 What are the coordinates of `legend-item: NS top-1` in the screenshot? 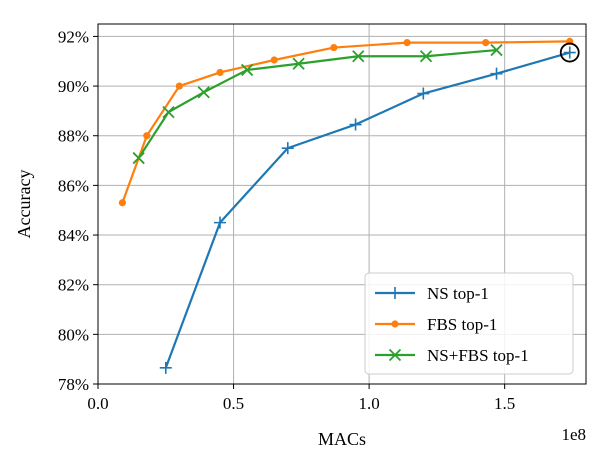 It's located at (432, 293).